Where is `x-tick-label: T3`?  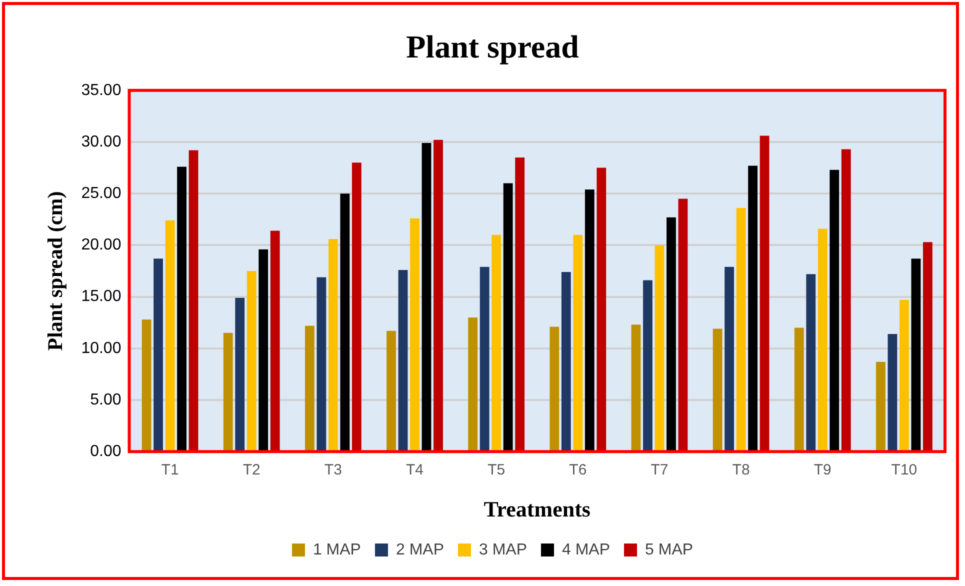
x-tick-label: T3 is located at coordinates (333, 470).